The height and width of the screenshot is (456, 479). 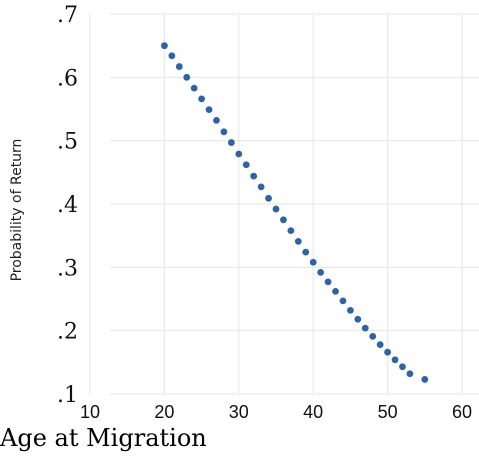 I want to click on y-tick-label: .1, so click(x=67, y=395).